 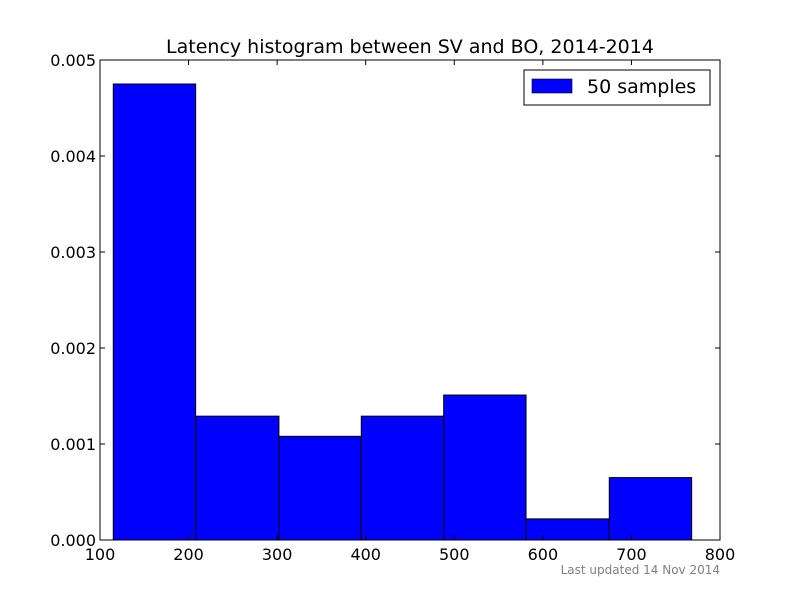 What do you see at coordinates (641, 87) in the screenshot?
I see `legend-label: 50 samples` at bounding box center [641, 87].